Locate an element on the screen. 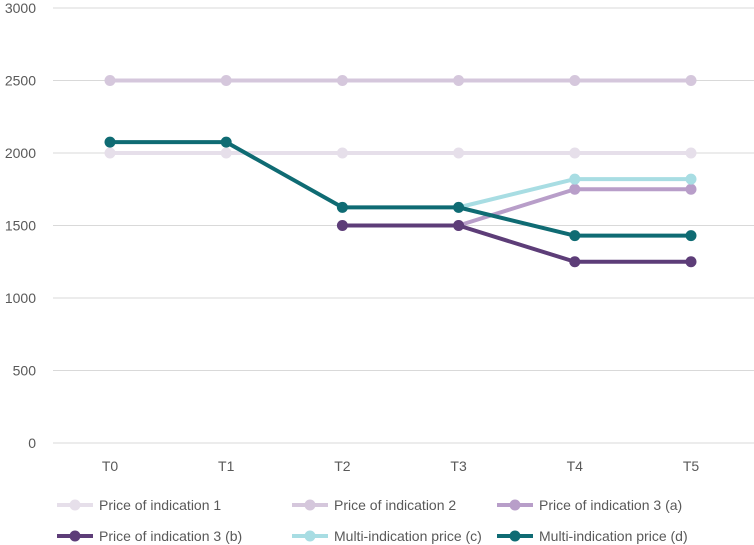 This screenshot has height=545, width=754. y-axis-ticks: 0 500 1000 1500 2000 2500 3000 is located at coordinates (20, 225).